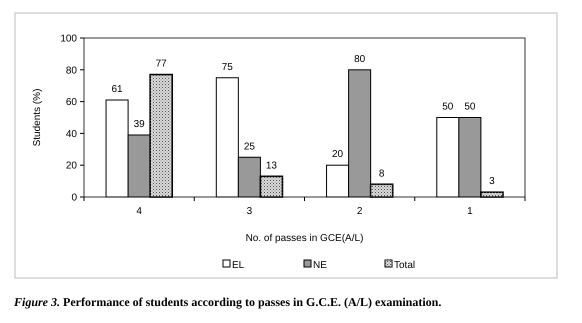 The width and height of the screenshot is (582, 323). What do you see at coordinates (249, 211) in the screenshot?
I see `x-tick-label: 3` at bounding box center [249, 211].